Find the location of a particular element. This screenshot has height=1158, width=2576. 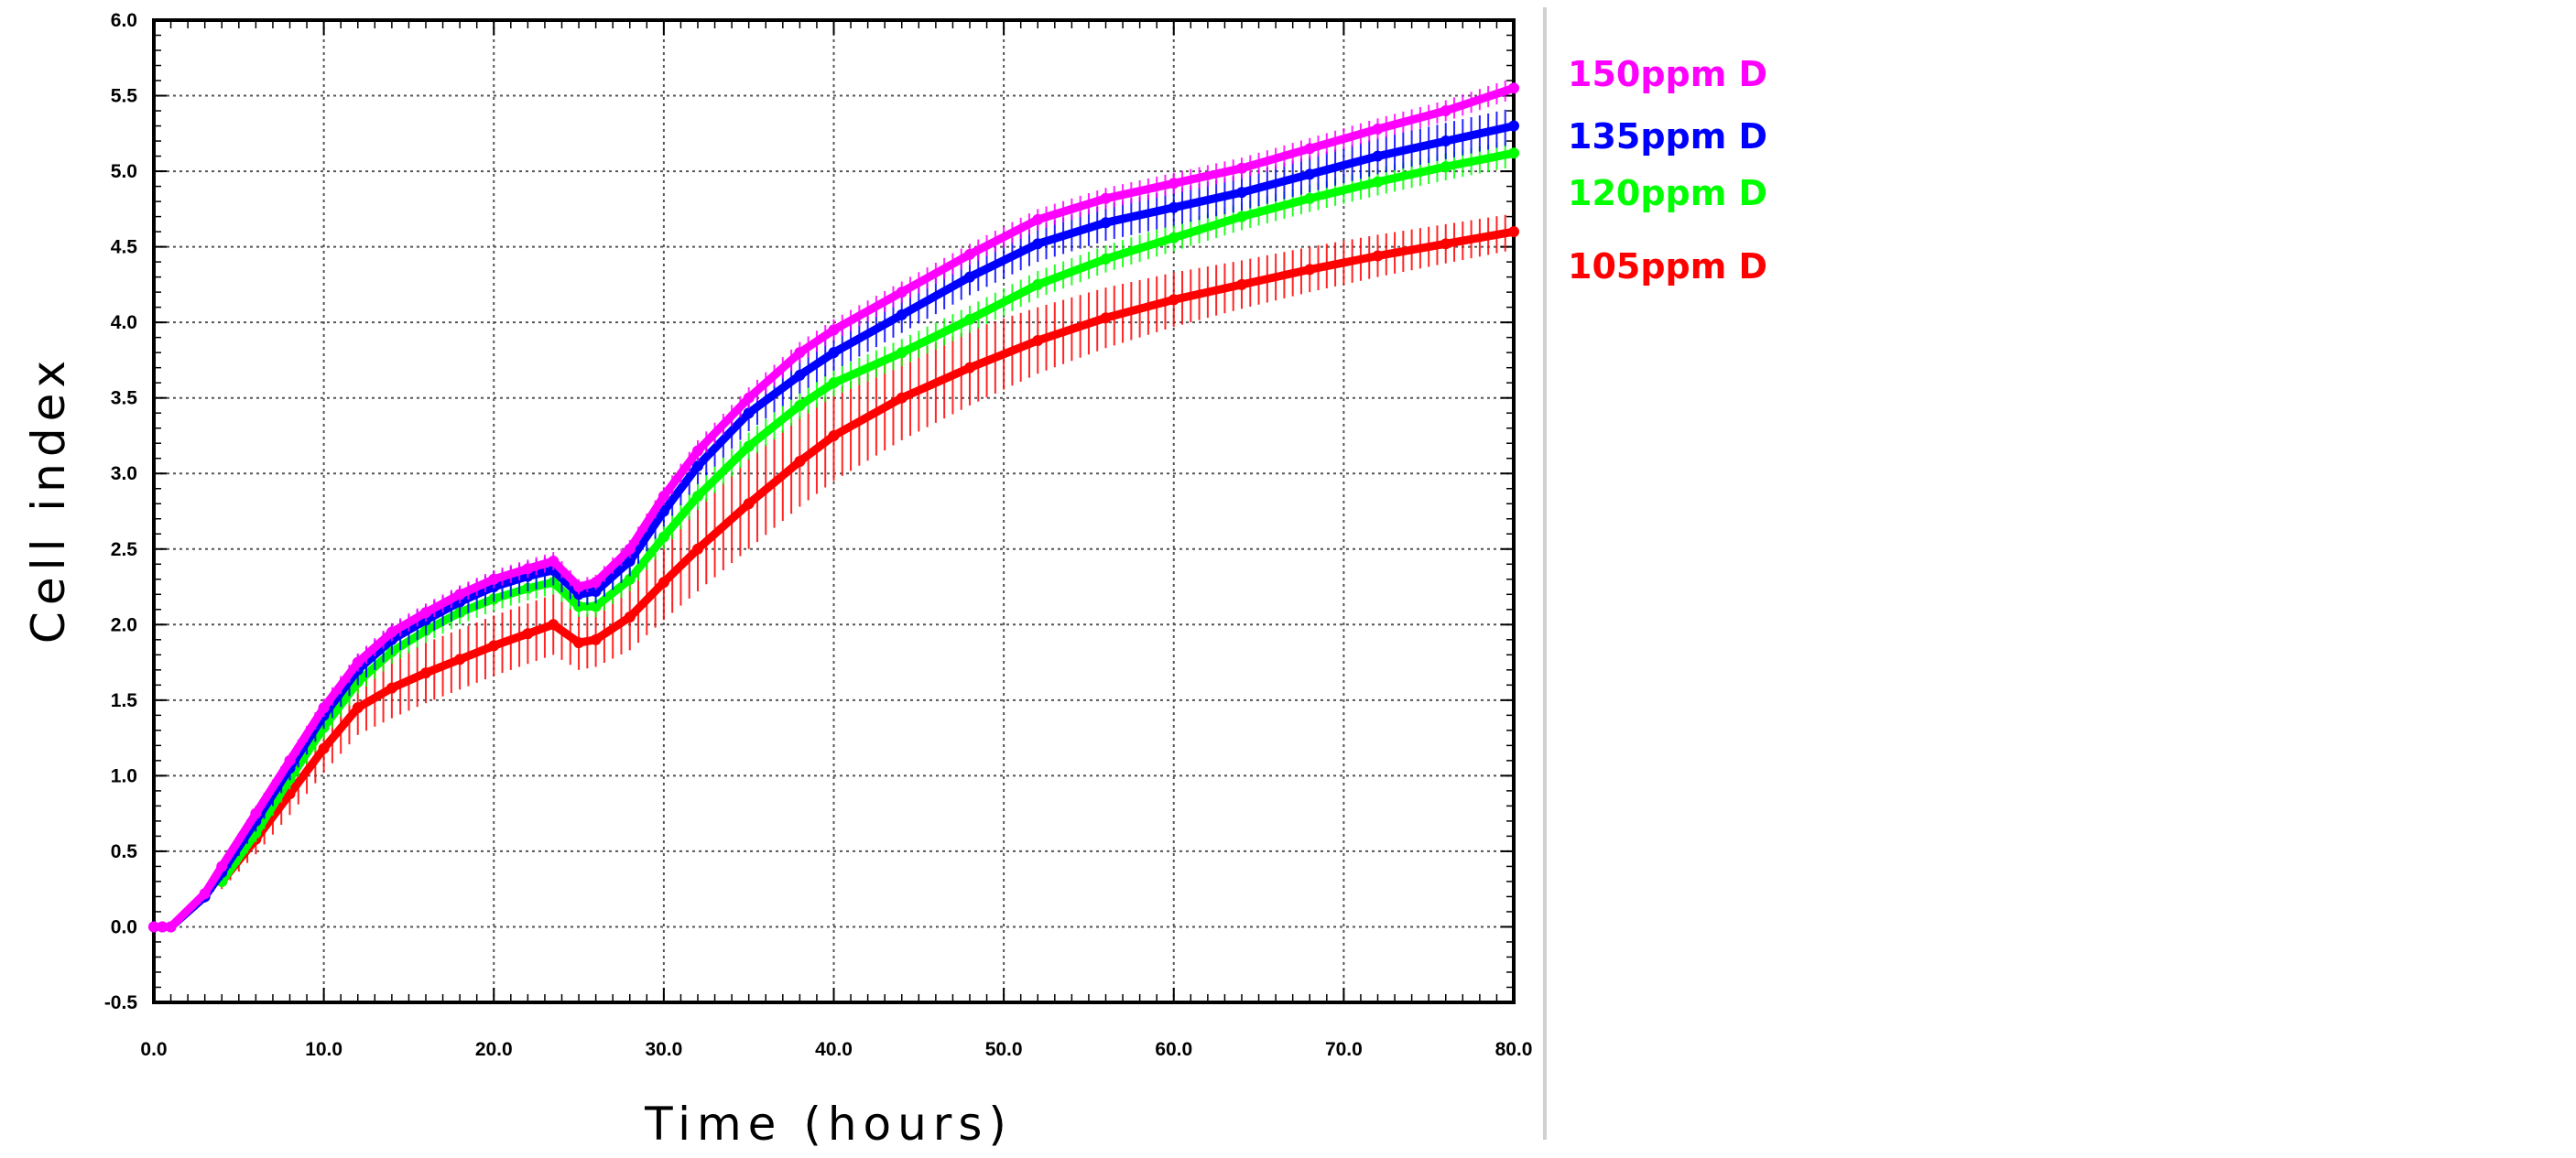

x-tick-label: 70.0 is located at coordinates (1344, 1049).